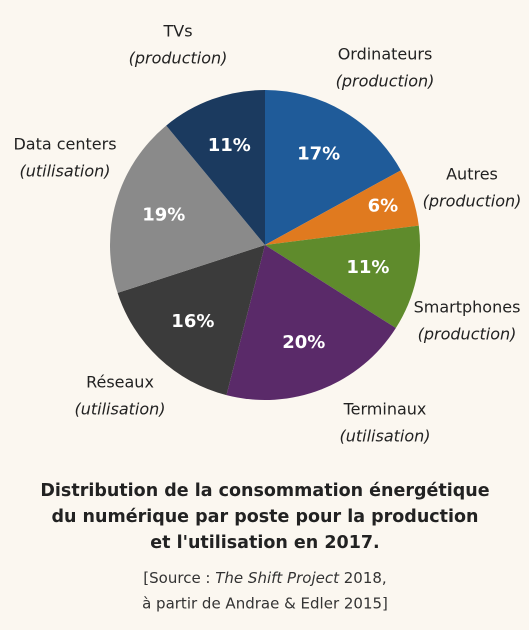  What do you see at coordinates (265, 604) in the screenshot?
I see `source: à partir de Andrae & Edler 2015]` at bounding box center [265, 604].